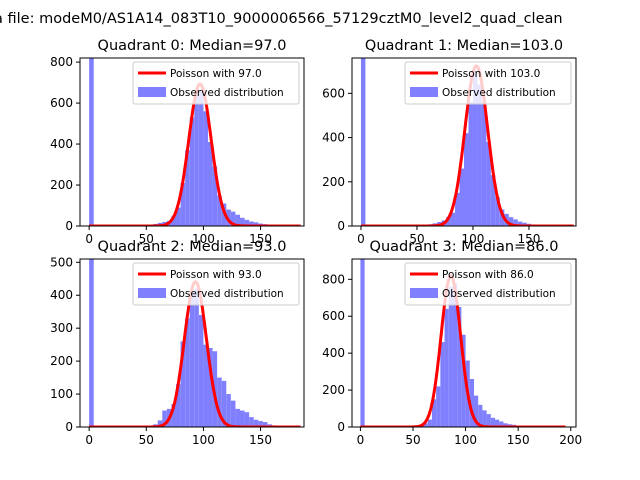 Image resolution: width=640 pixels, height=480 pixels. What do you see at coordinates (61, 262) in the screenshot?
I see `y-tick-label: 500` at bounding box center [61, 262].